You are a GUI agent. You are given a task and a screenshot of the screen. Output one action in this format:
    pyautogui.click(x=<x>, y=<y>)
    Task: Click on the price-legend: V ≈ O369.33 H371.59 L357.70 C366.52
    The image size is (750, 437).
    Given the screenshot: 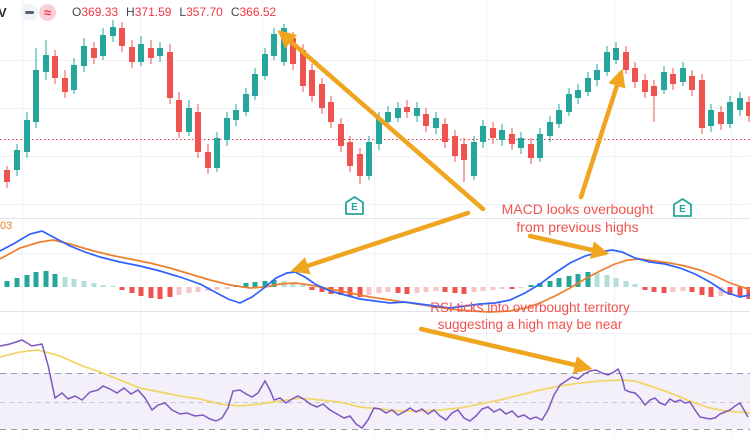 What is the action you would take?
    pyautogui.click(x=142, y=12)
    